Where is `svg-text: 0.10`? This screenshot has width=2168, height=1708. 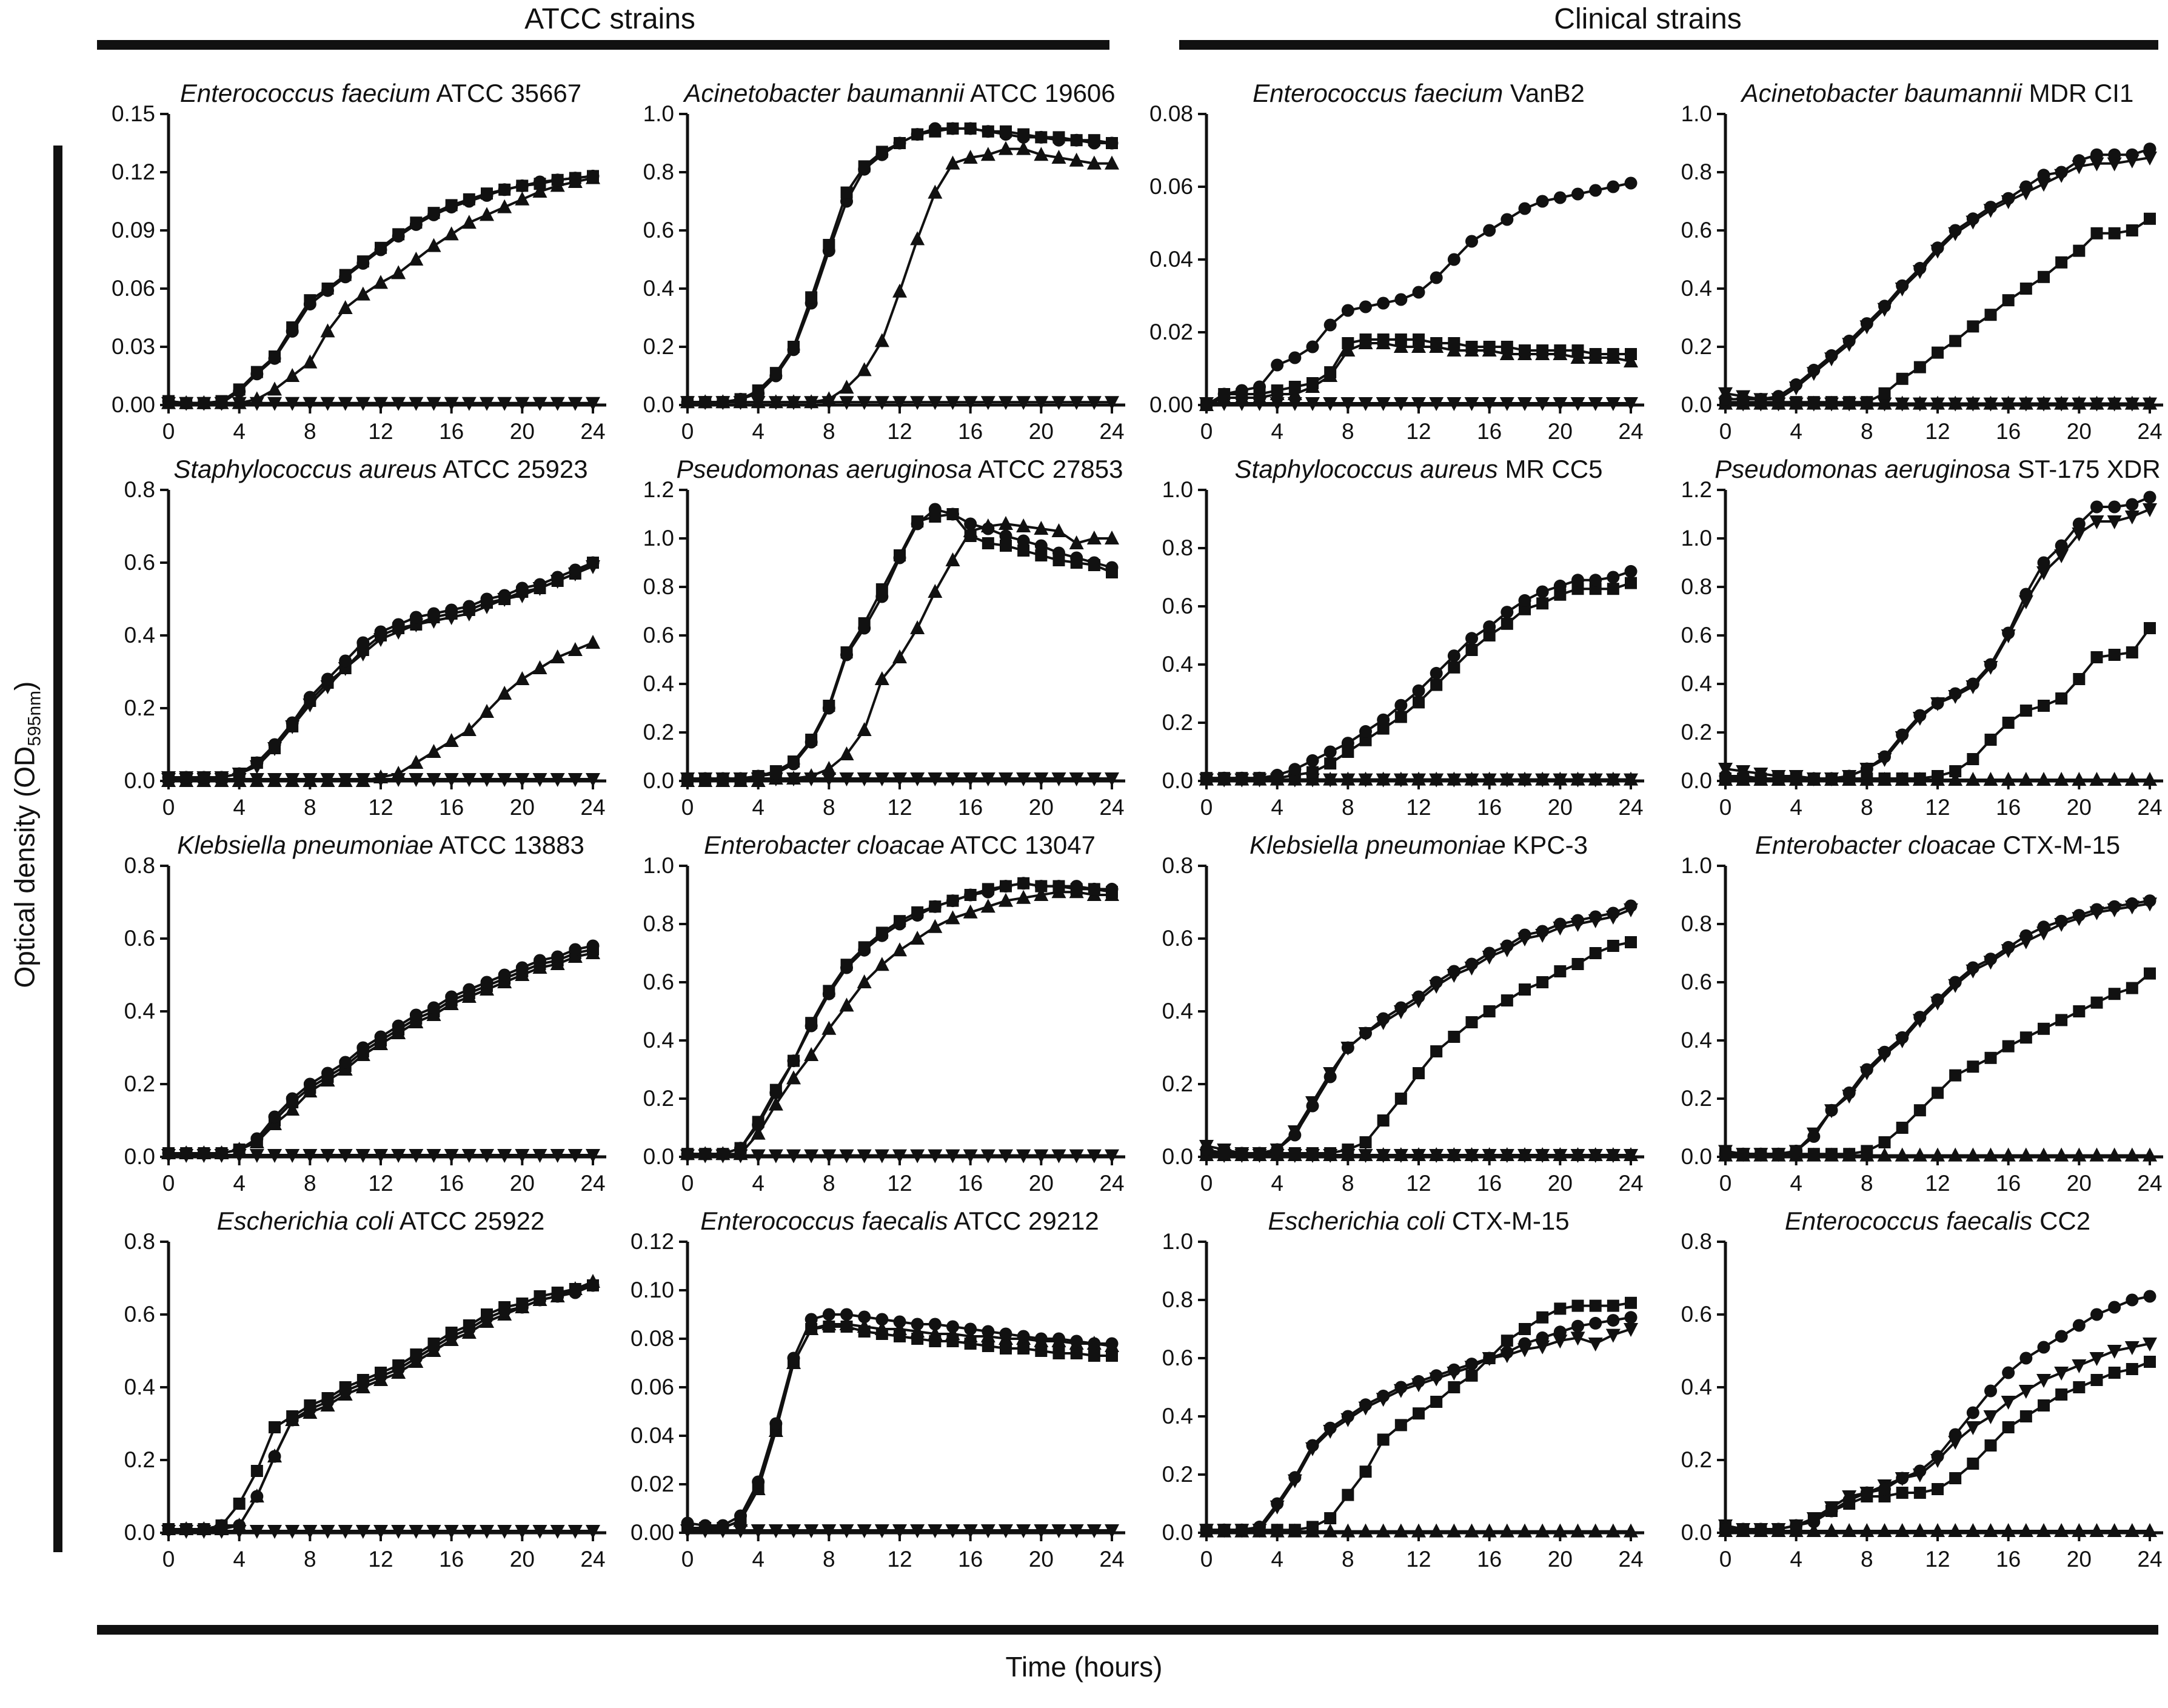 svg-text: 0.10 is located at coordinates (652, 1290).